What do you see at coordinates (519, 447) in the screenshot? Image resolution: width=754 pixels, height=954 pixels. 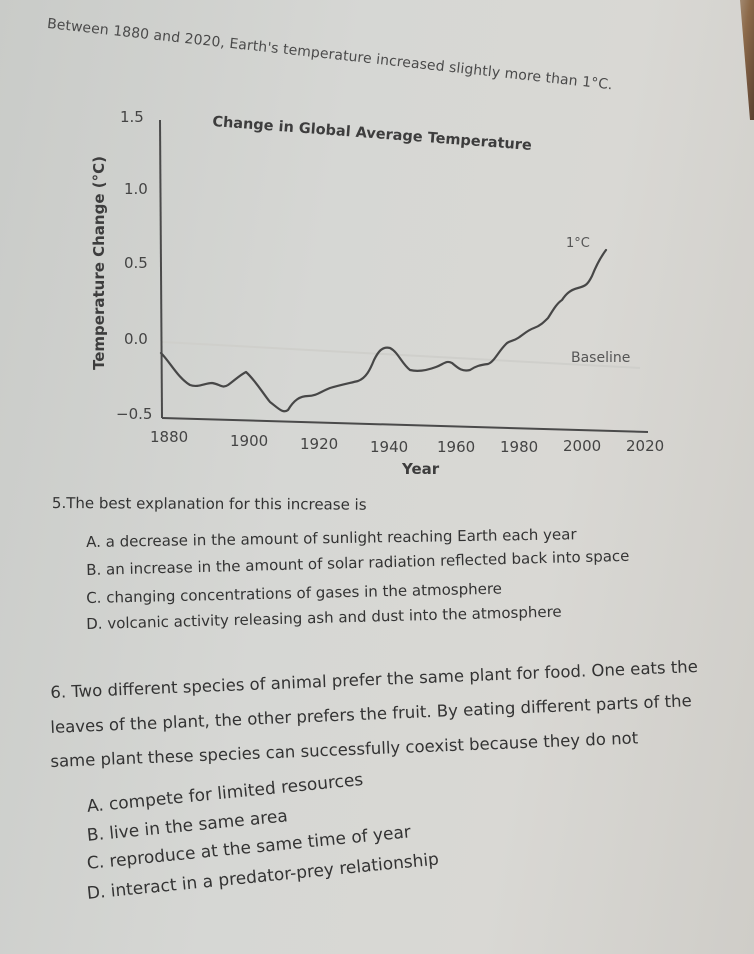 I see `x-tick: 1980` at bounding box center [519, 447].